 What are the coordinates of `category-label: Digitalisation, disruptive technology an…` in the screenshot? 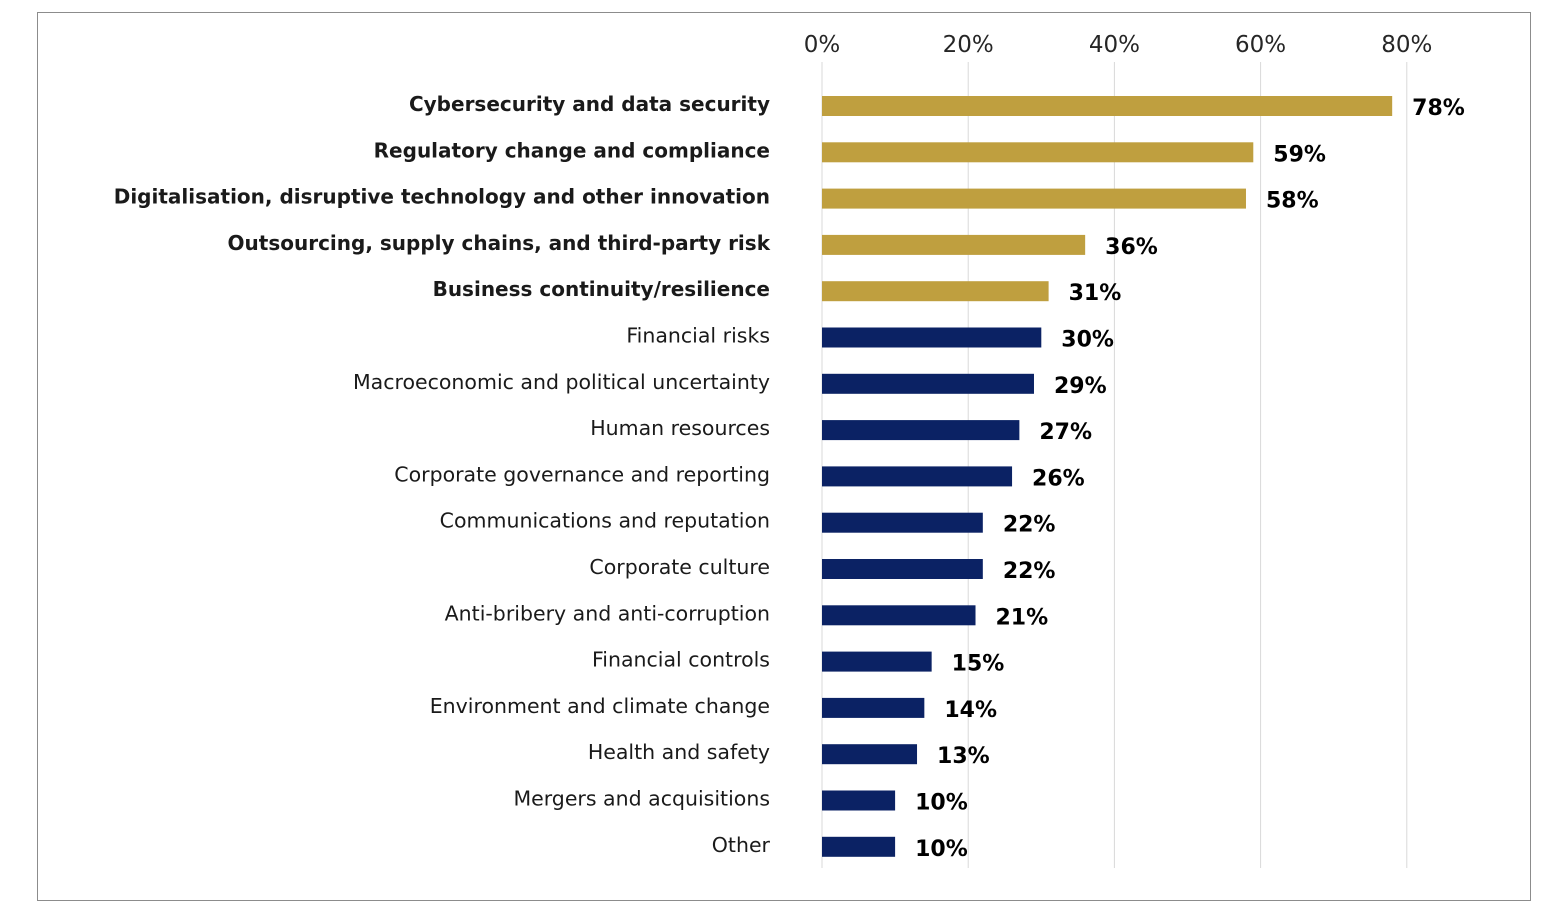 It's located at (442, 197).